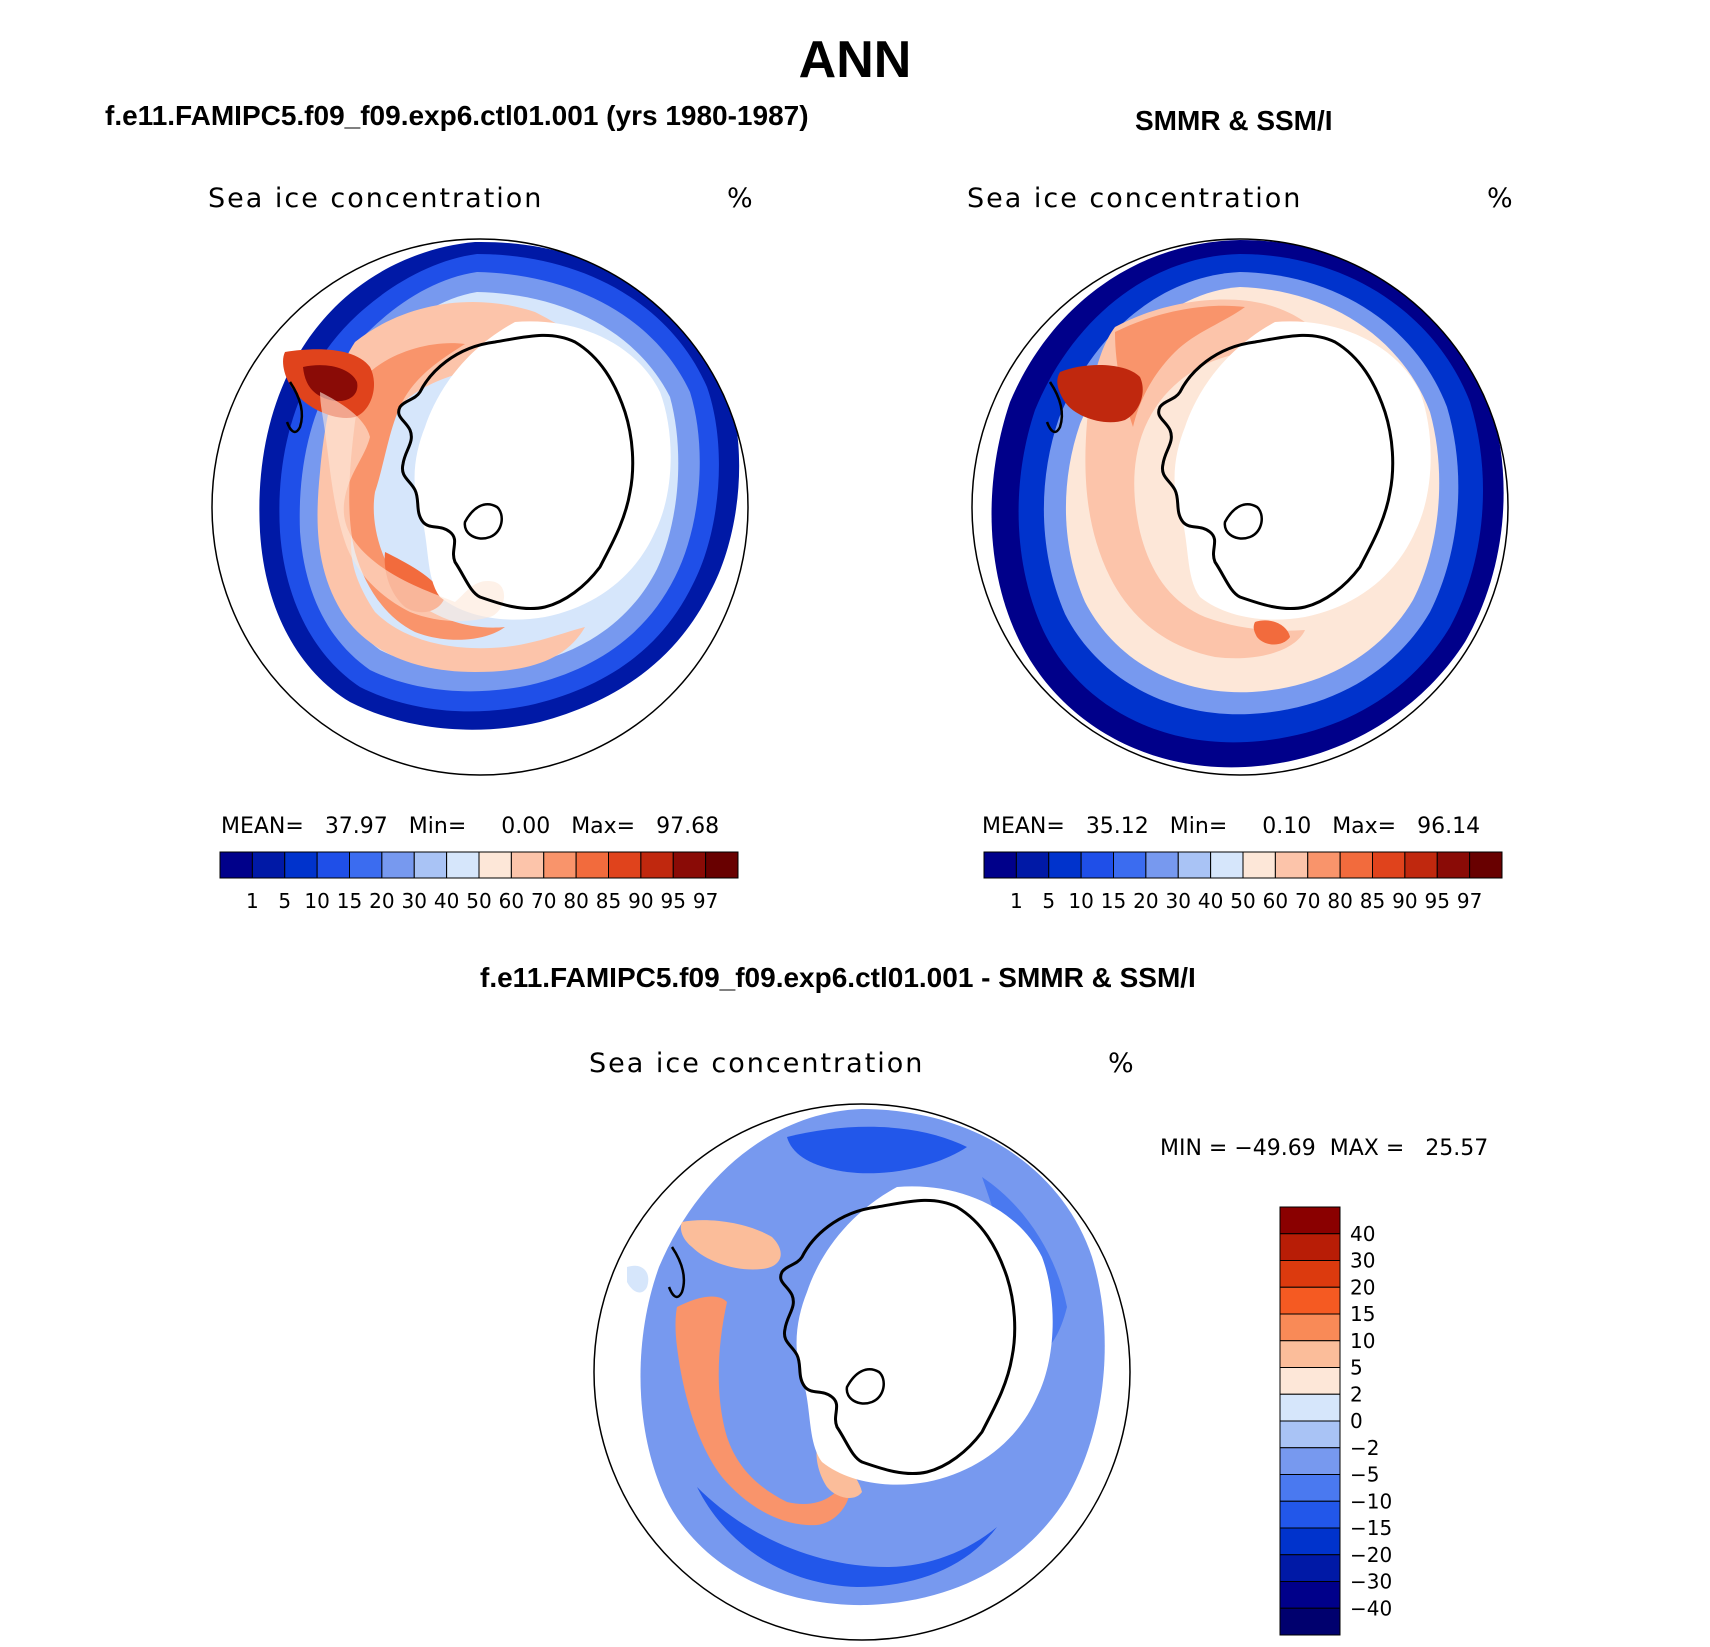 The height and width of the screenshot is (1647, 1710). I want to click on model-colorbar-tick-label: 1, so click(252, 901).